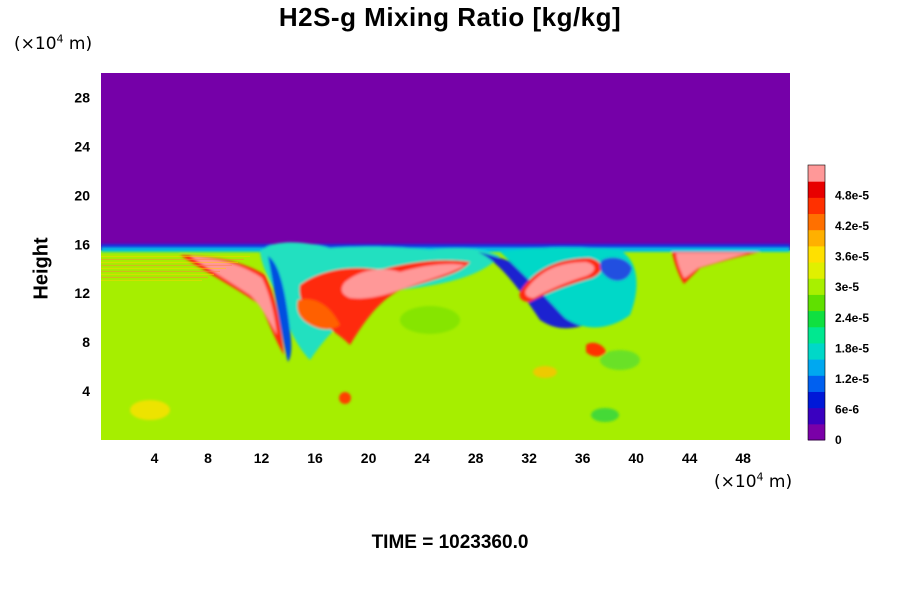 This screenshot has height=600, width=900. Describe the element at coordinates (403, 281) in the screenshot. I see `center-plume-pink` at that location.